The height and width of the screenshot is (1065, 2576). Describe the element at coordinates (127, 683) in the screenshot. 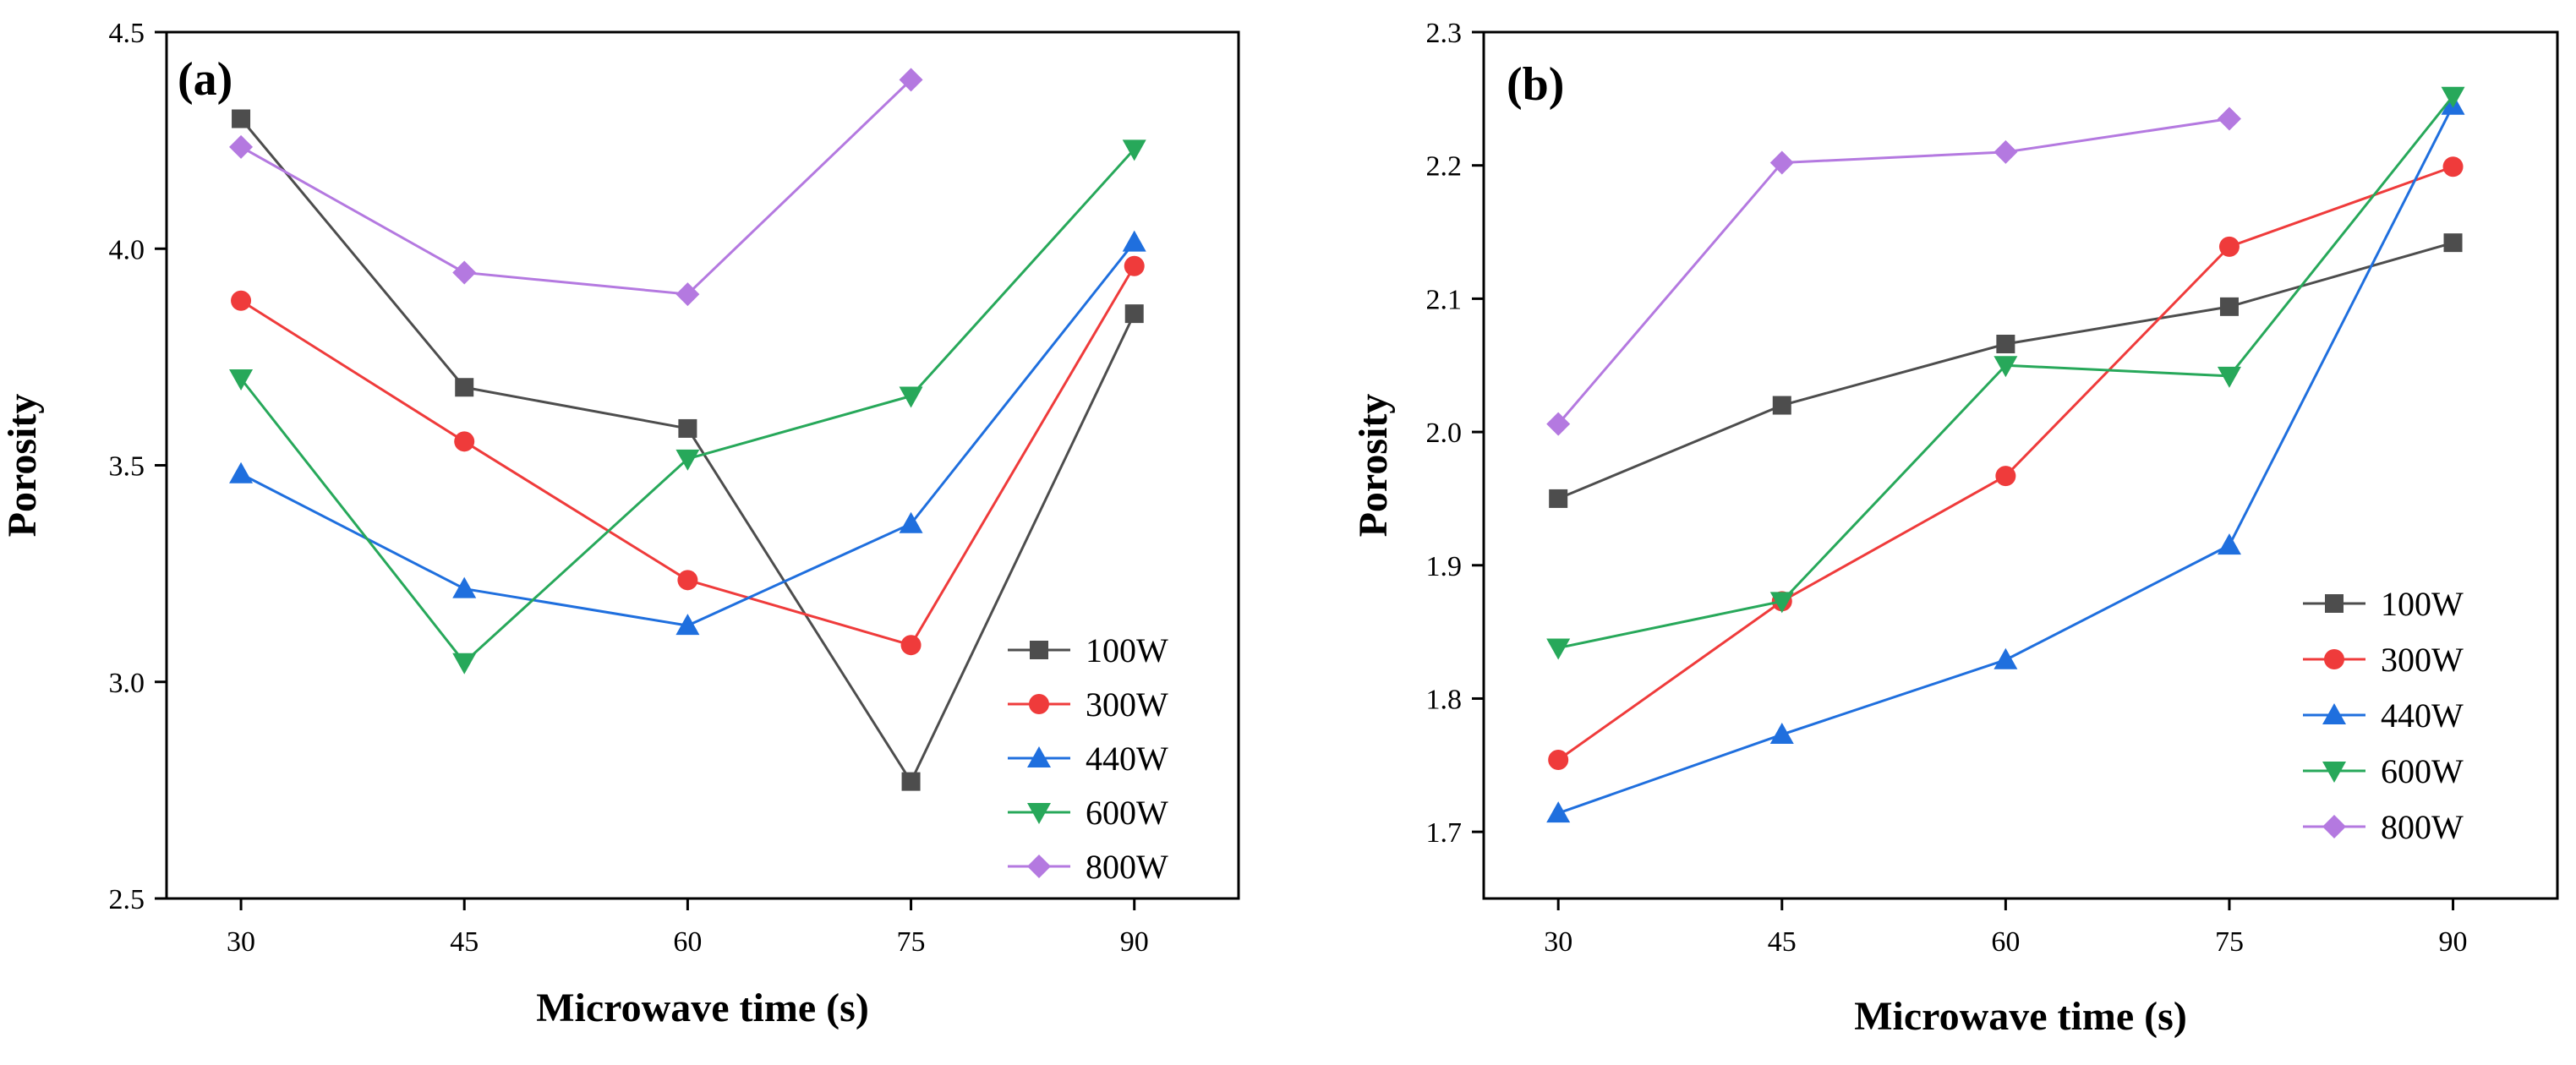

I see `y-tick-label: 3.0` at that location.